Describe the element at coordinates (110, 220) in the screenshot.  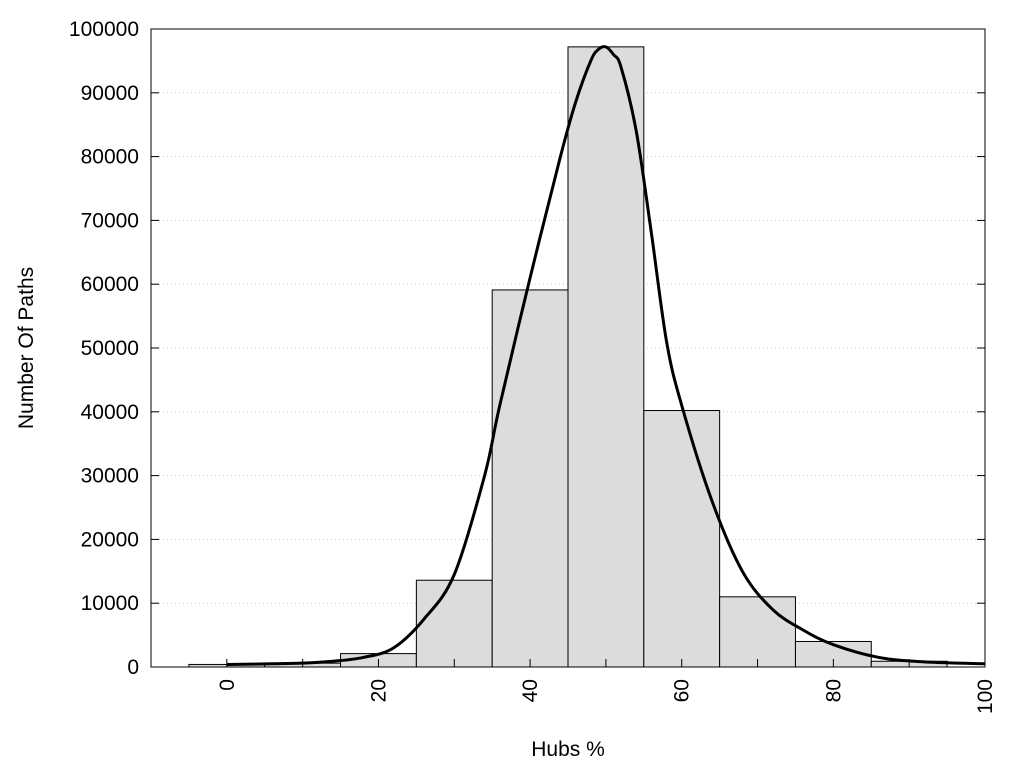
I see `y-tick-label: 70000` at that location.